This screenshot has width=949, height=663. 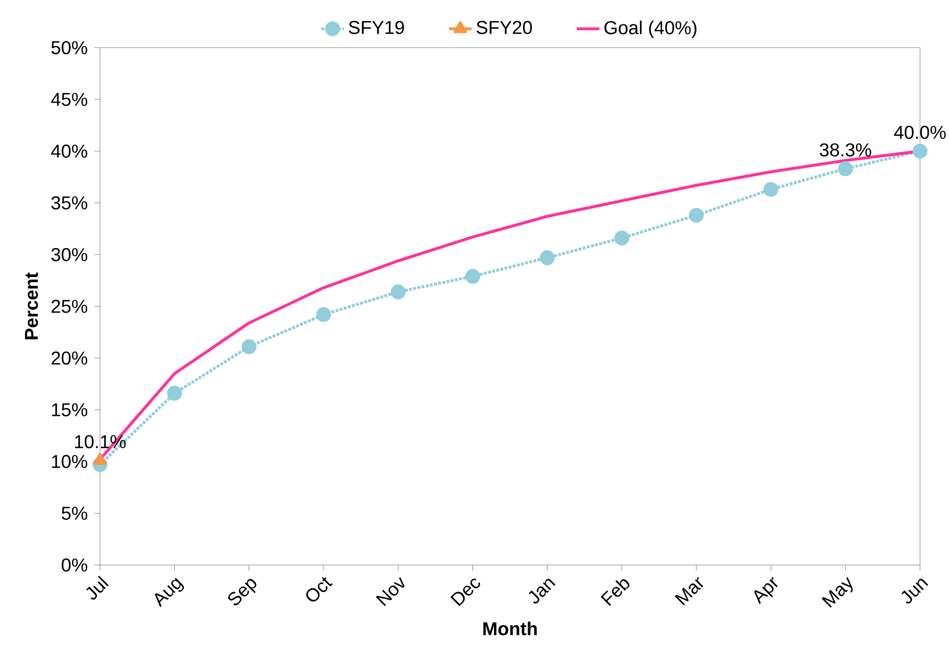 I want to click on x-tick-label: Feb, so click(x=615, y=592).